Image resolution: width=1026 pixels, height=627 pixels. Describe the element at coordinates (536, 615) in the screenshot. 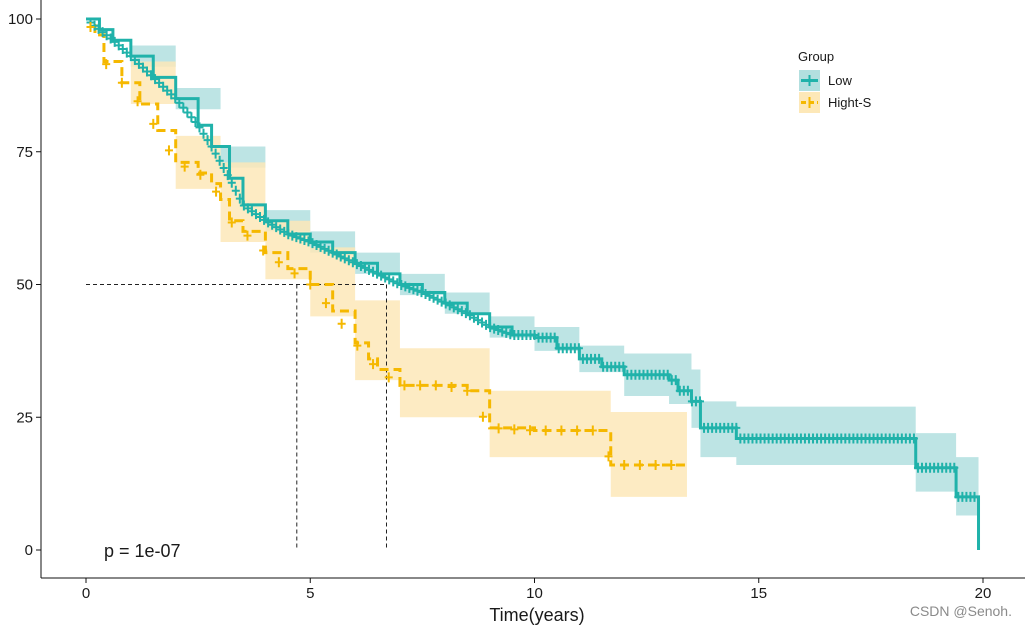

I see `x-axis-title: Time(years)` at that location.